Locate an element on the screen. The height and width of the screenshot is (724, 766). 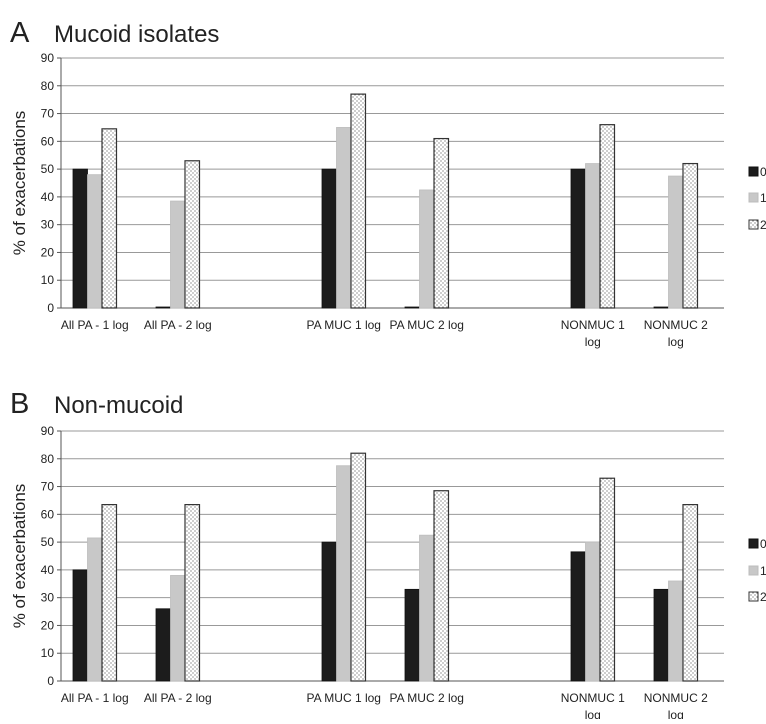
panel-letter: A is located at coordinates (20, 33).